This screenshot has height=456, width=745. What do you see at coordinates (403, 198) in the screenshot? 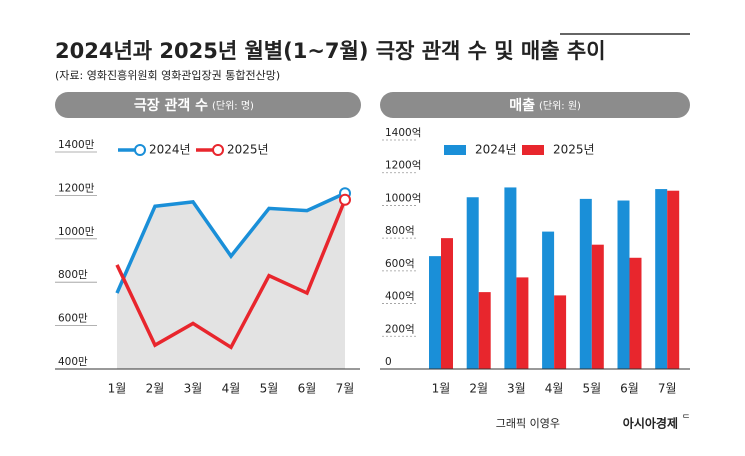
I see `y-tick-label: 1000억` at bounding box center [403, 198].